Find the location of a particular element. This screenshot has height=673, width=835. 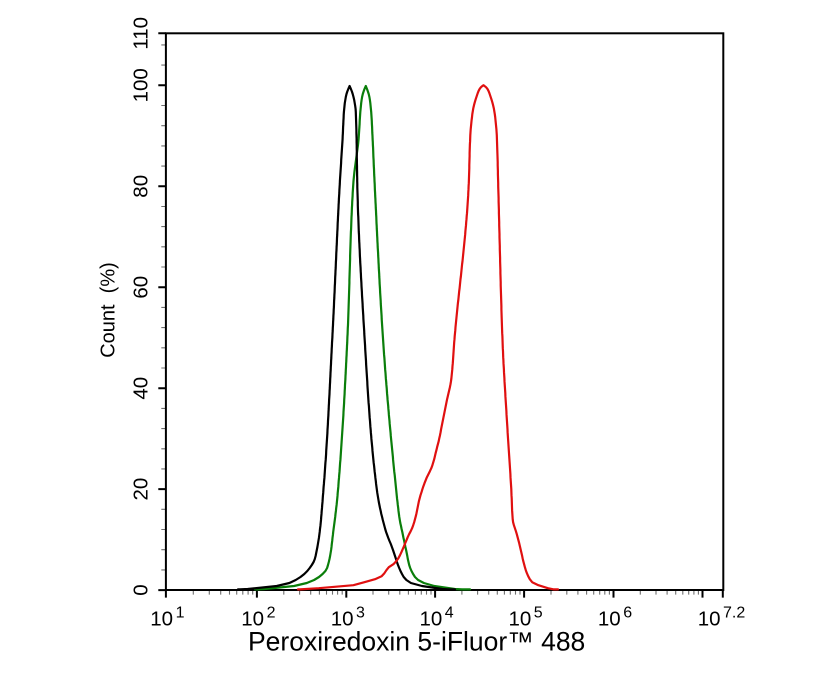

svg-text:102: 10 2 is located at coordinates (258, 617).